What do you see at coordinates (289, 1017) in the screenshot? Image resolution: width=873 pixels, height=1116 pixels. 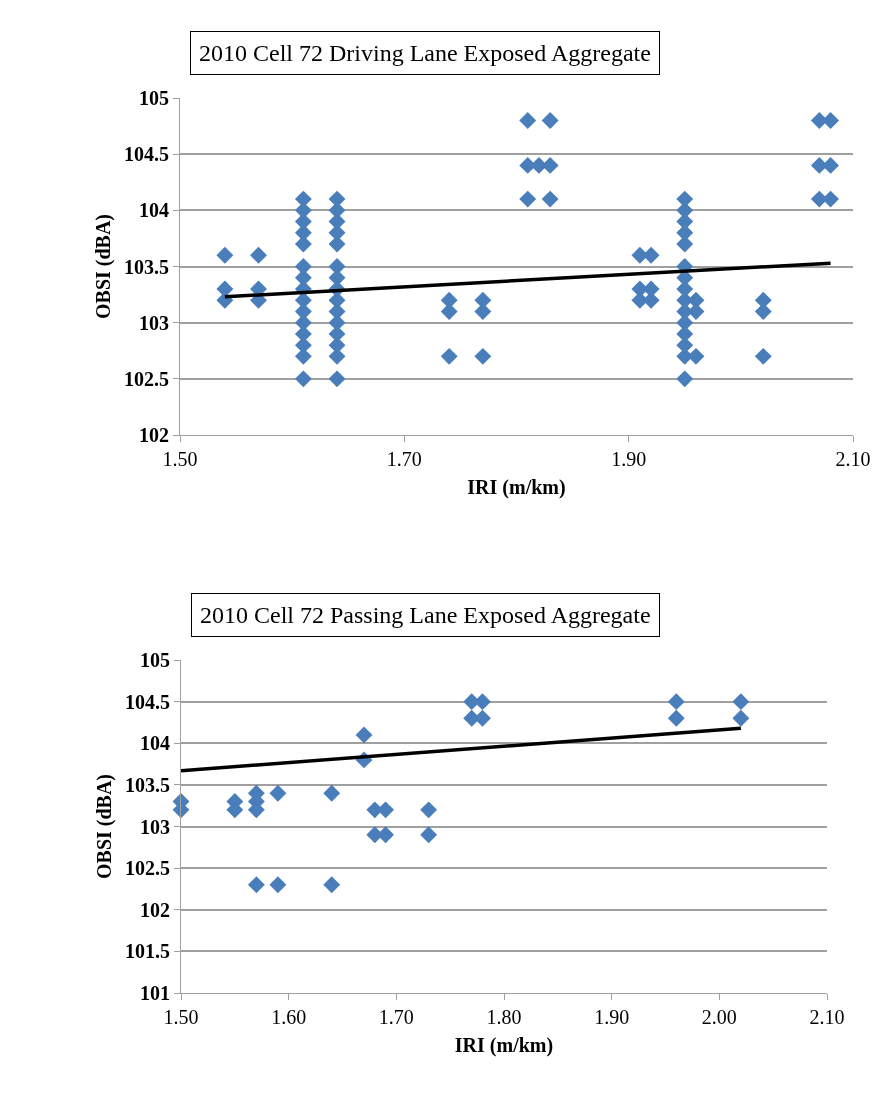 I see `x-tick-label: 1.60` at bounding box center [289, 1017].